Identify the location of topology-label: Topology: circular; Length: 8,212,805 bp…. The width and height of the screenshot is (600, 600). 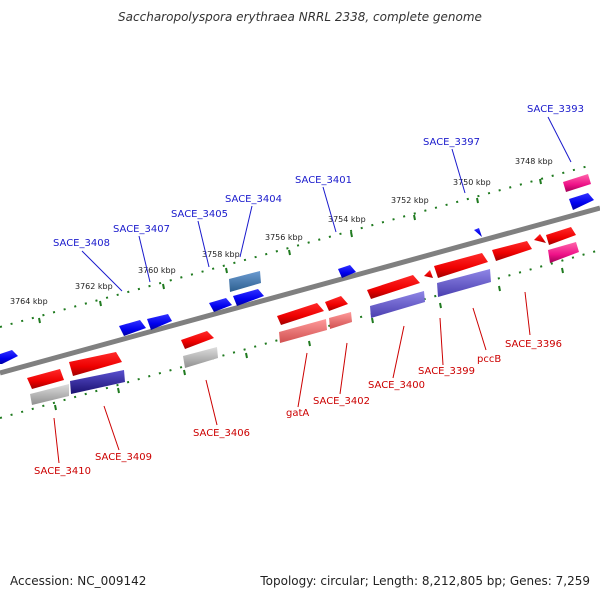
(425, 581).